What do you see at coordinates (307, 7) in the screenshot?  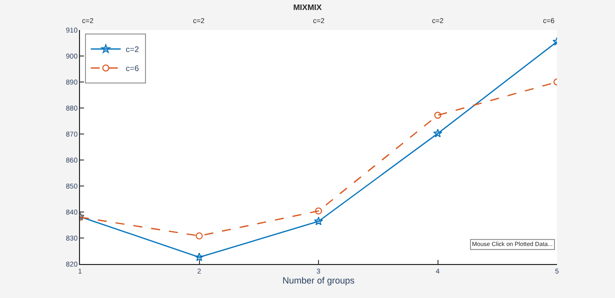 I see `chart-title: MIXMIX` at bounding box center [307, 7].